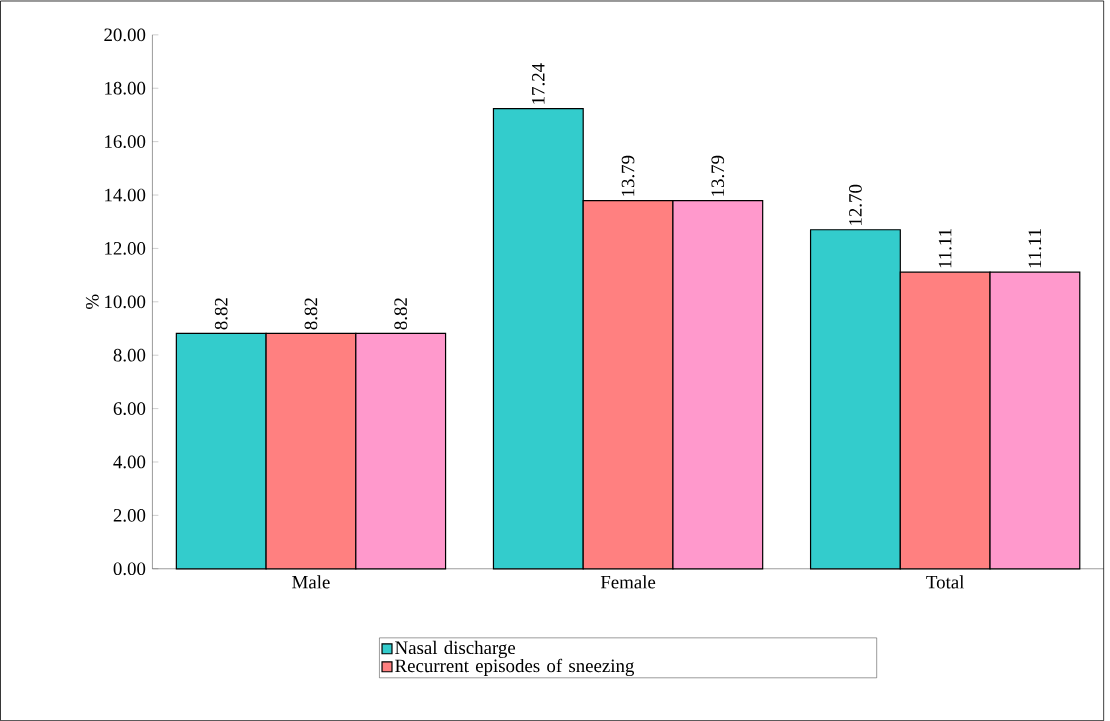  I want to click on data-label: 12.70, so click(855, 204).